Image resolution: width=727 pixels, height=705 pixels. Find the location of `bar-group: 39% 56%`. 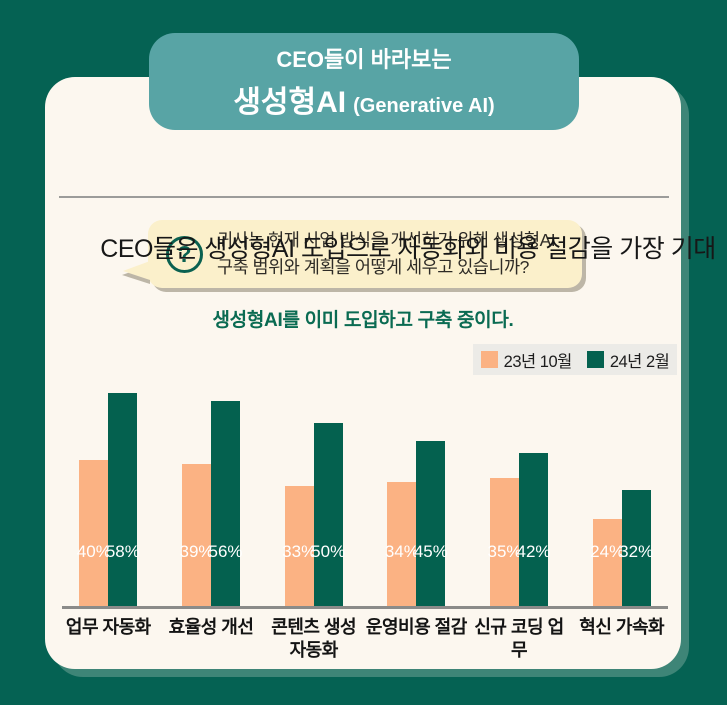

bar-group: 39% 56% is located at coordinates (211, 504).